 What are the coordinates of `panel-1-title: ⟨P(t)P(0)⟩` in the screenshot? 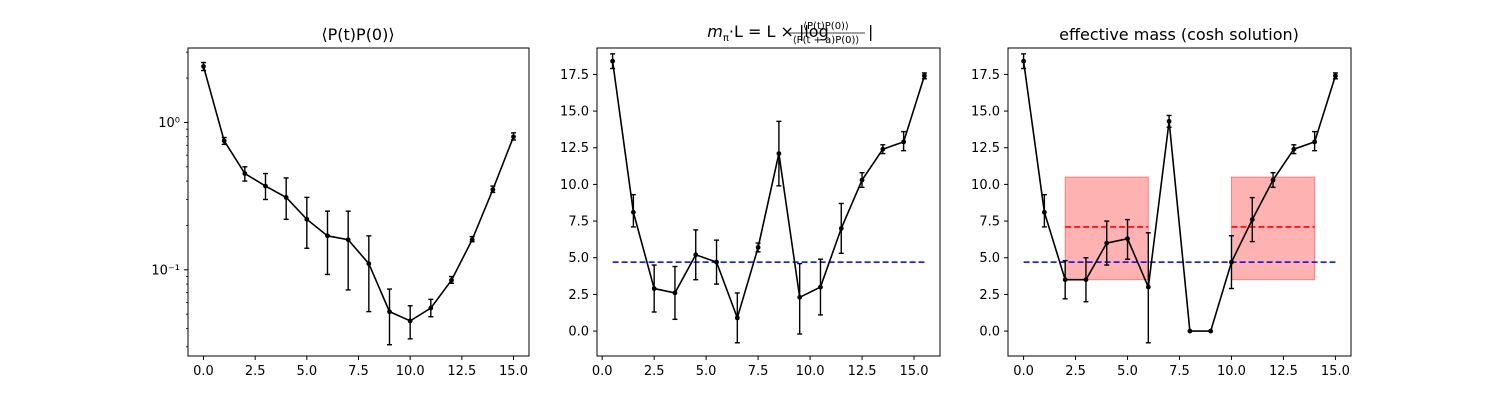 It's located at (357, 34).